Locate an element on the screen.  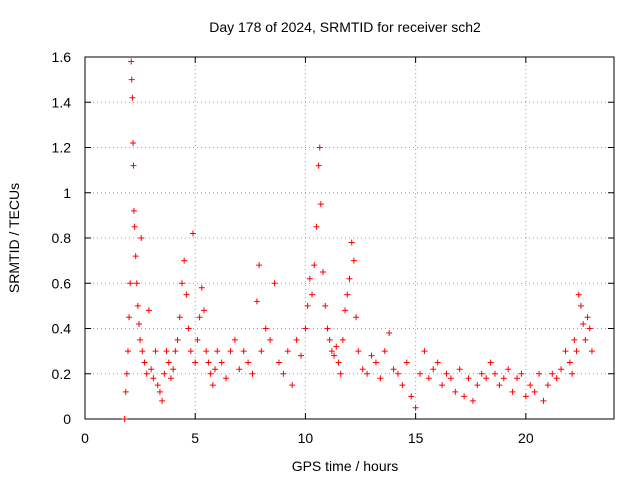
x-tick-label: 0 is located at coordinates (85, 438).